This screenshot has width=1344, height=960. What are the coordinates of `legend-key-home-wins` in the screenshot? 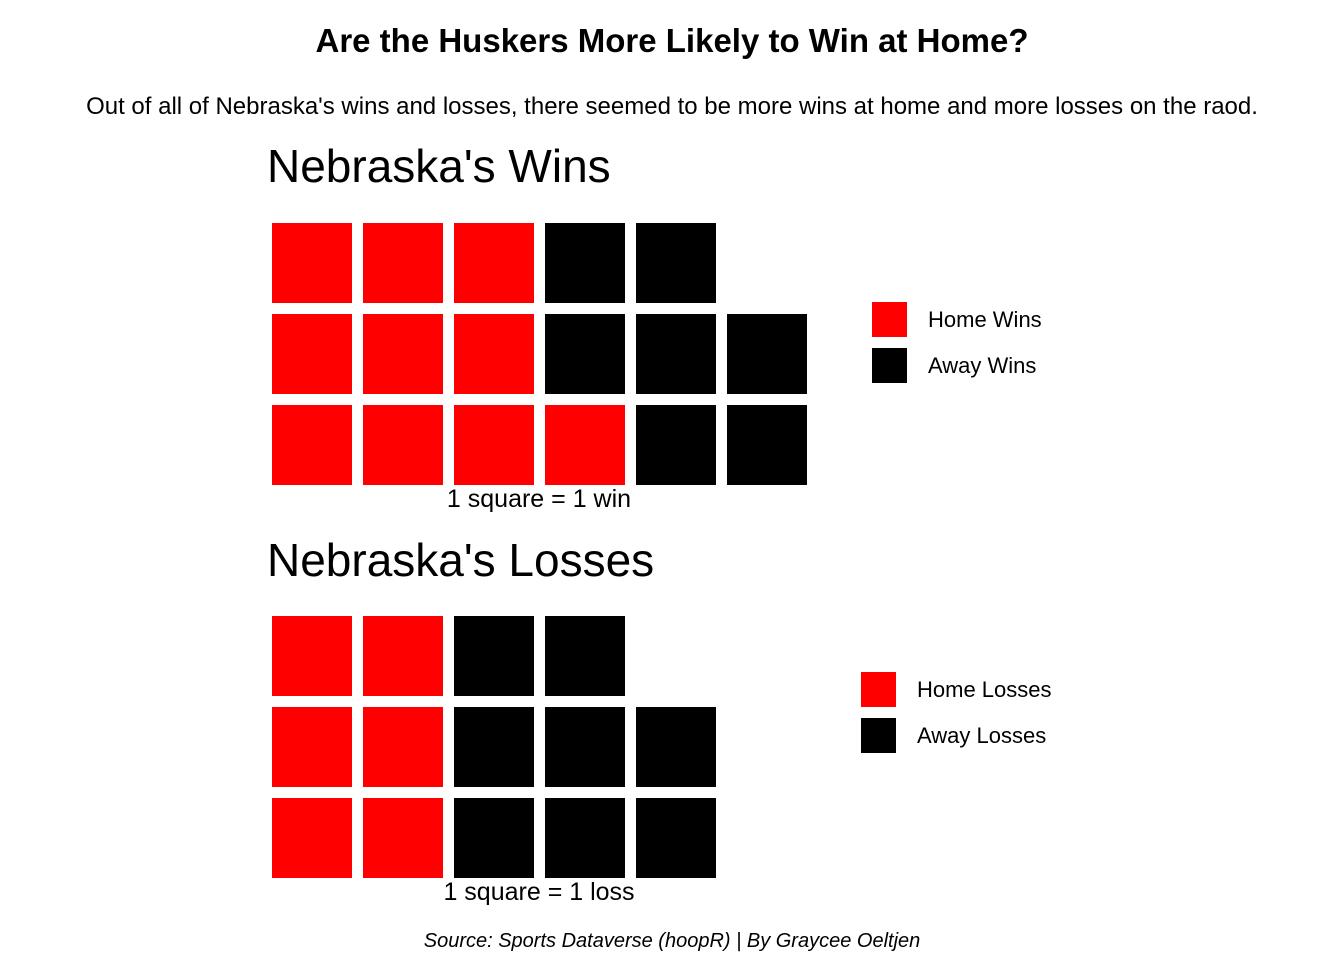 It's located at (889, 319).